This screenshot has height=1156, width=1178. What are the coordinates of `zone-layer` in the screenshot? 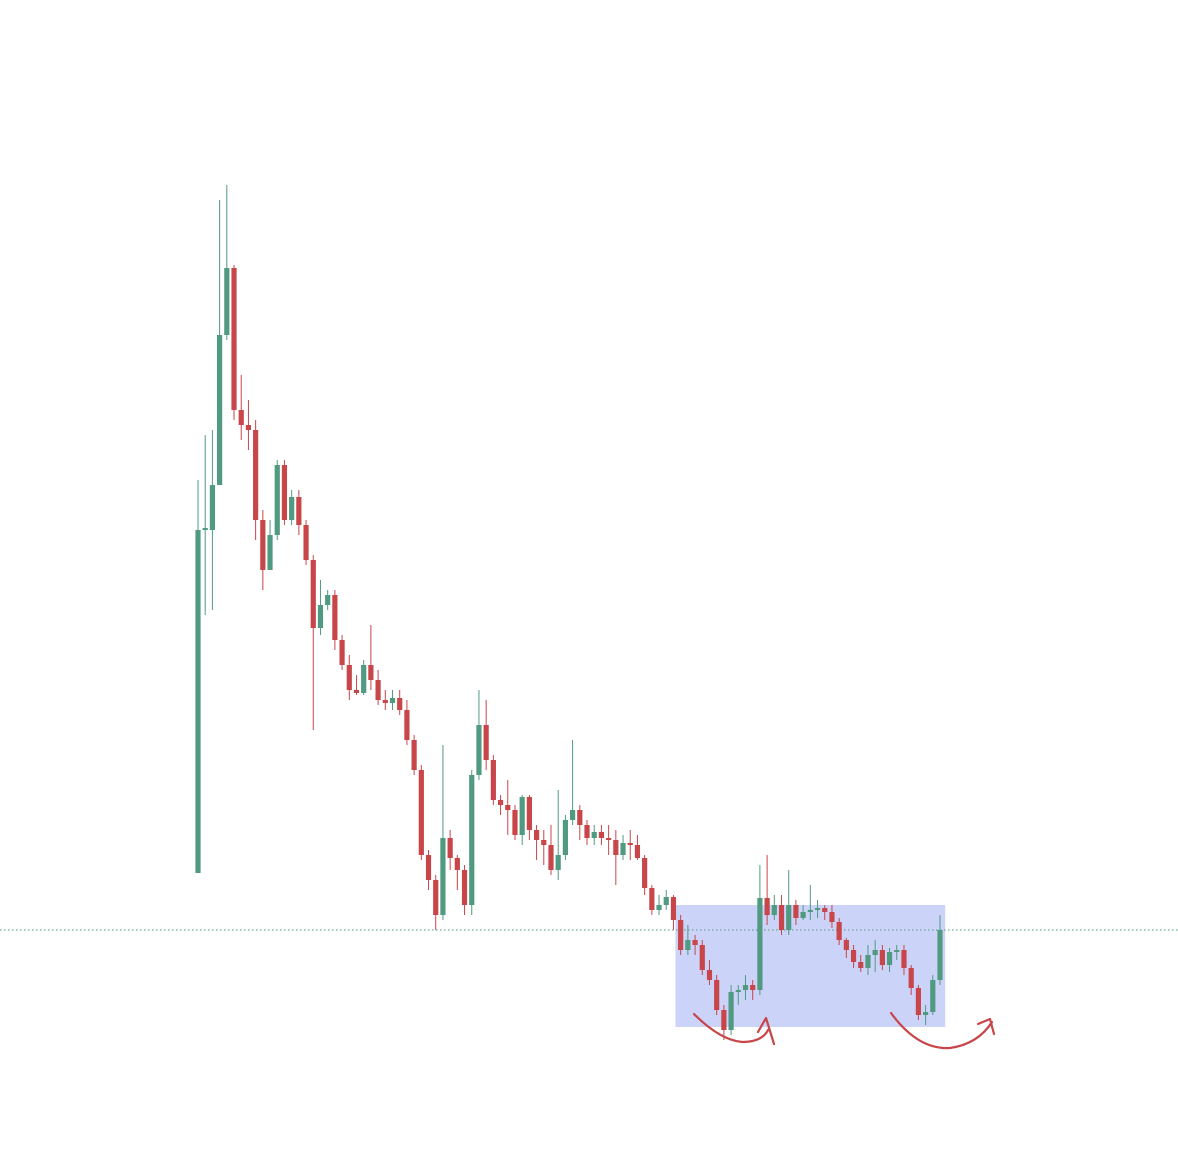 It's located at (810, 966).